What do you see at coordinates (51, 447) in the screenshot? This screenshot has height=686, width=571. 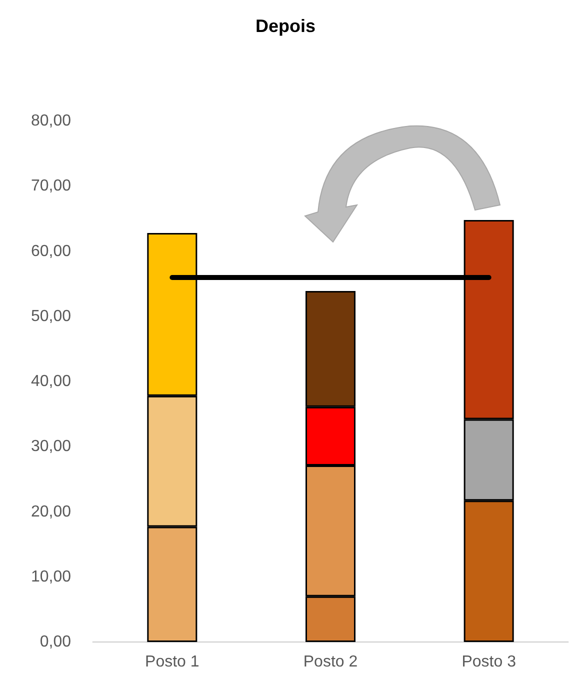 I see `y-tick-label: 30,00` at bounding box center [51, 447].